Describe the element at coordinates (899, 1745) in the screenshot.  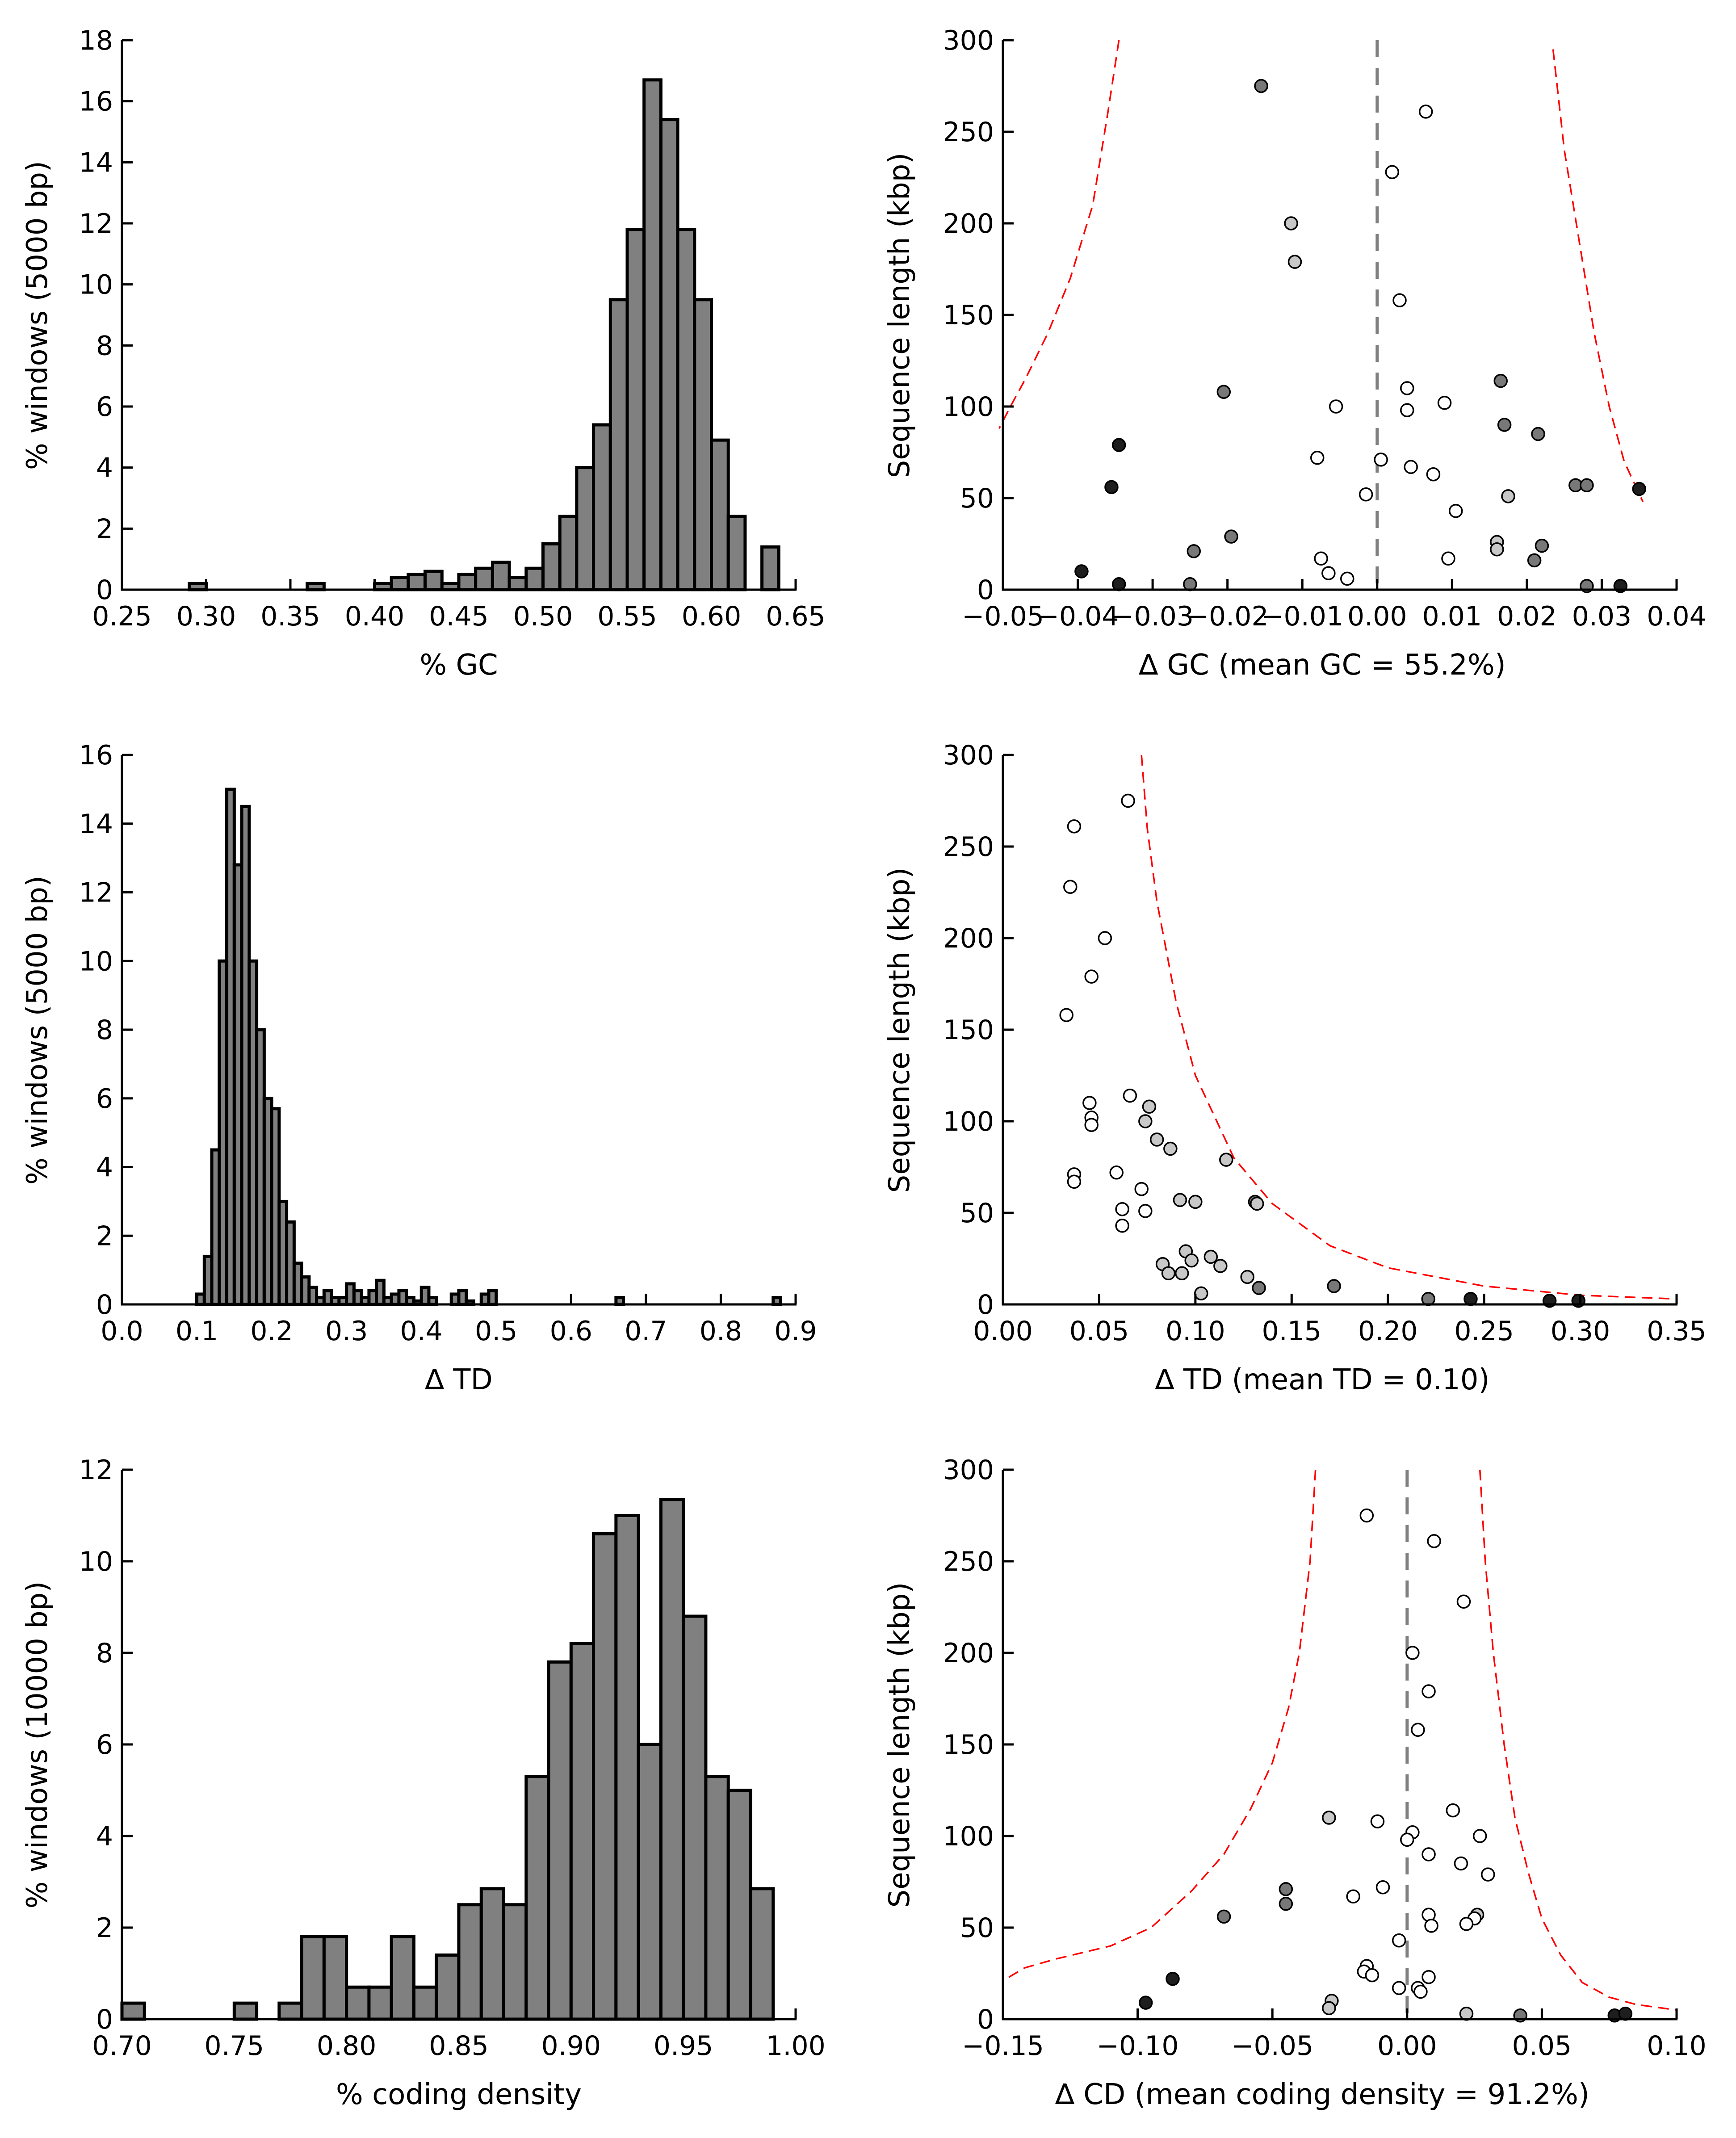
I see `cd-scatter-ylabel: Sequence length (kbp)` at that location.